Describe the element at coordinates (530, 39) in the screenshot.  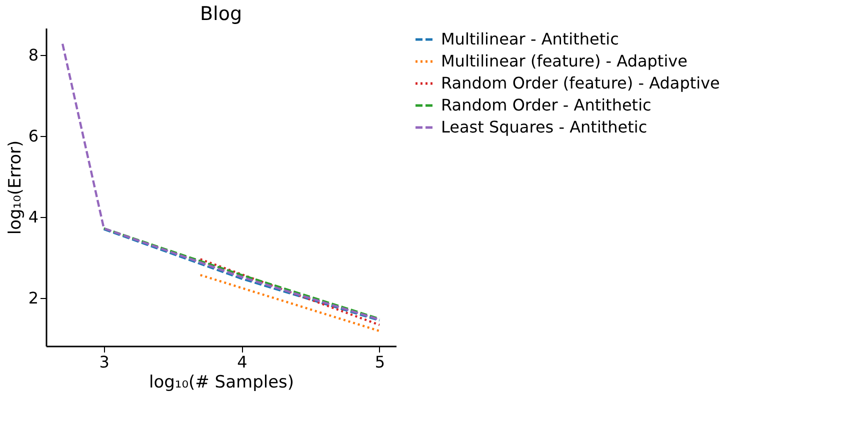
I see `legend-label: Multilinear - Antithetic` at that location.